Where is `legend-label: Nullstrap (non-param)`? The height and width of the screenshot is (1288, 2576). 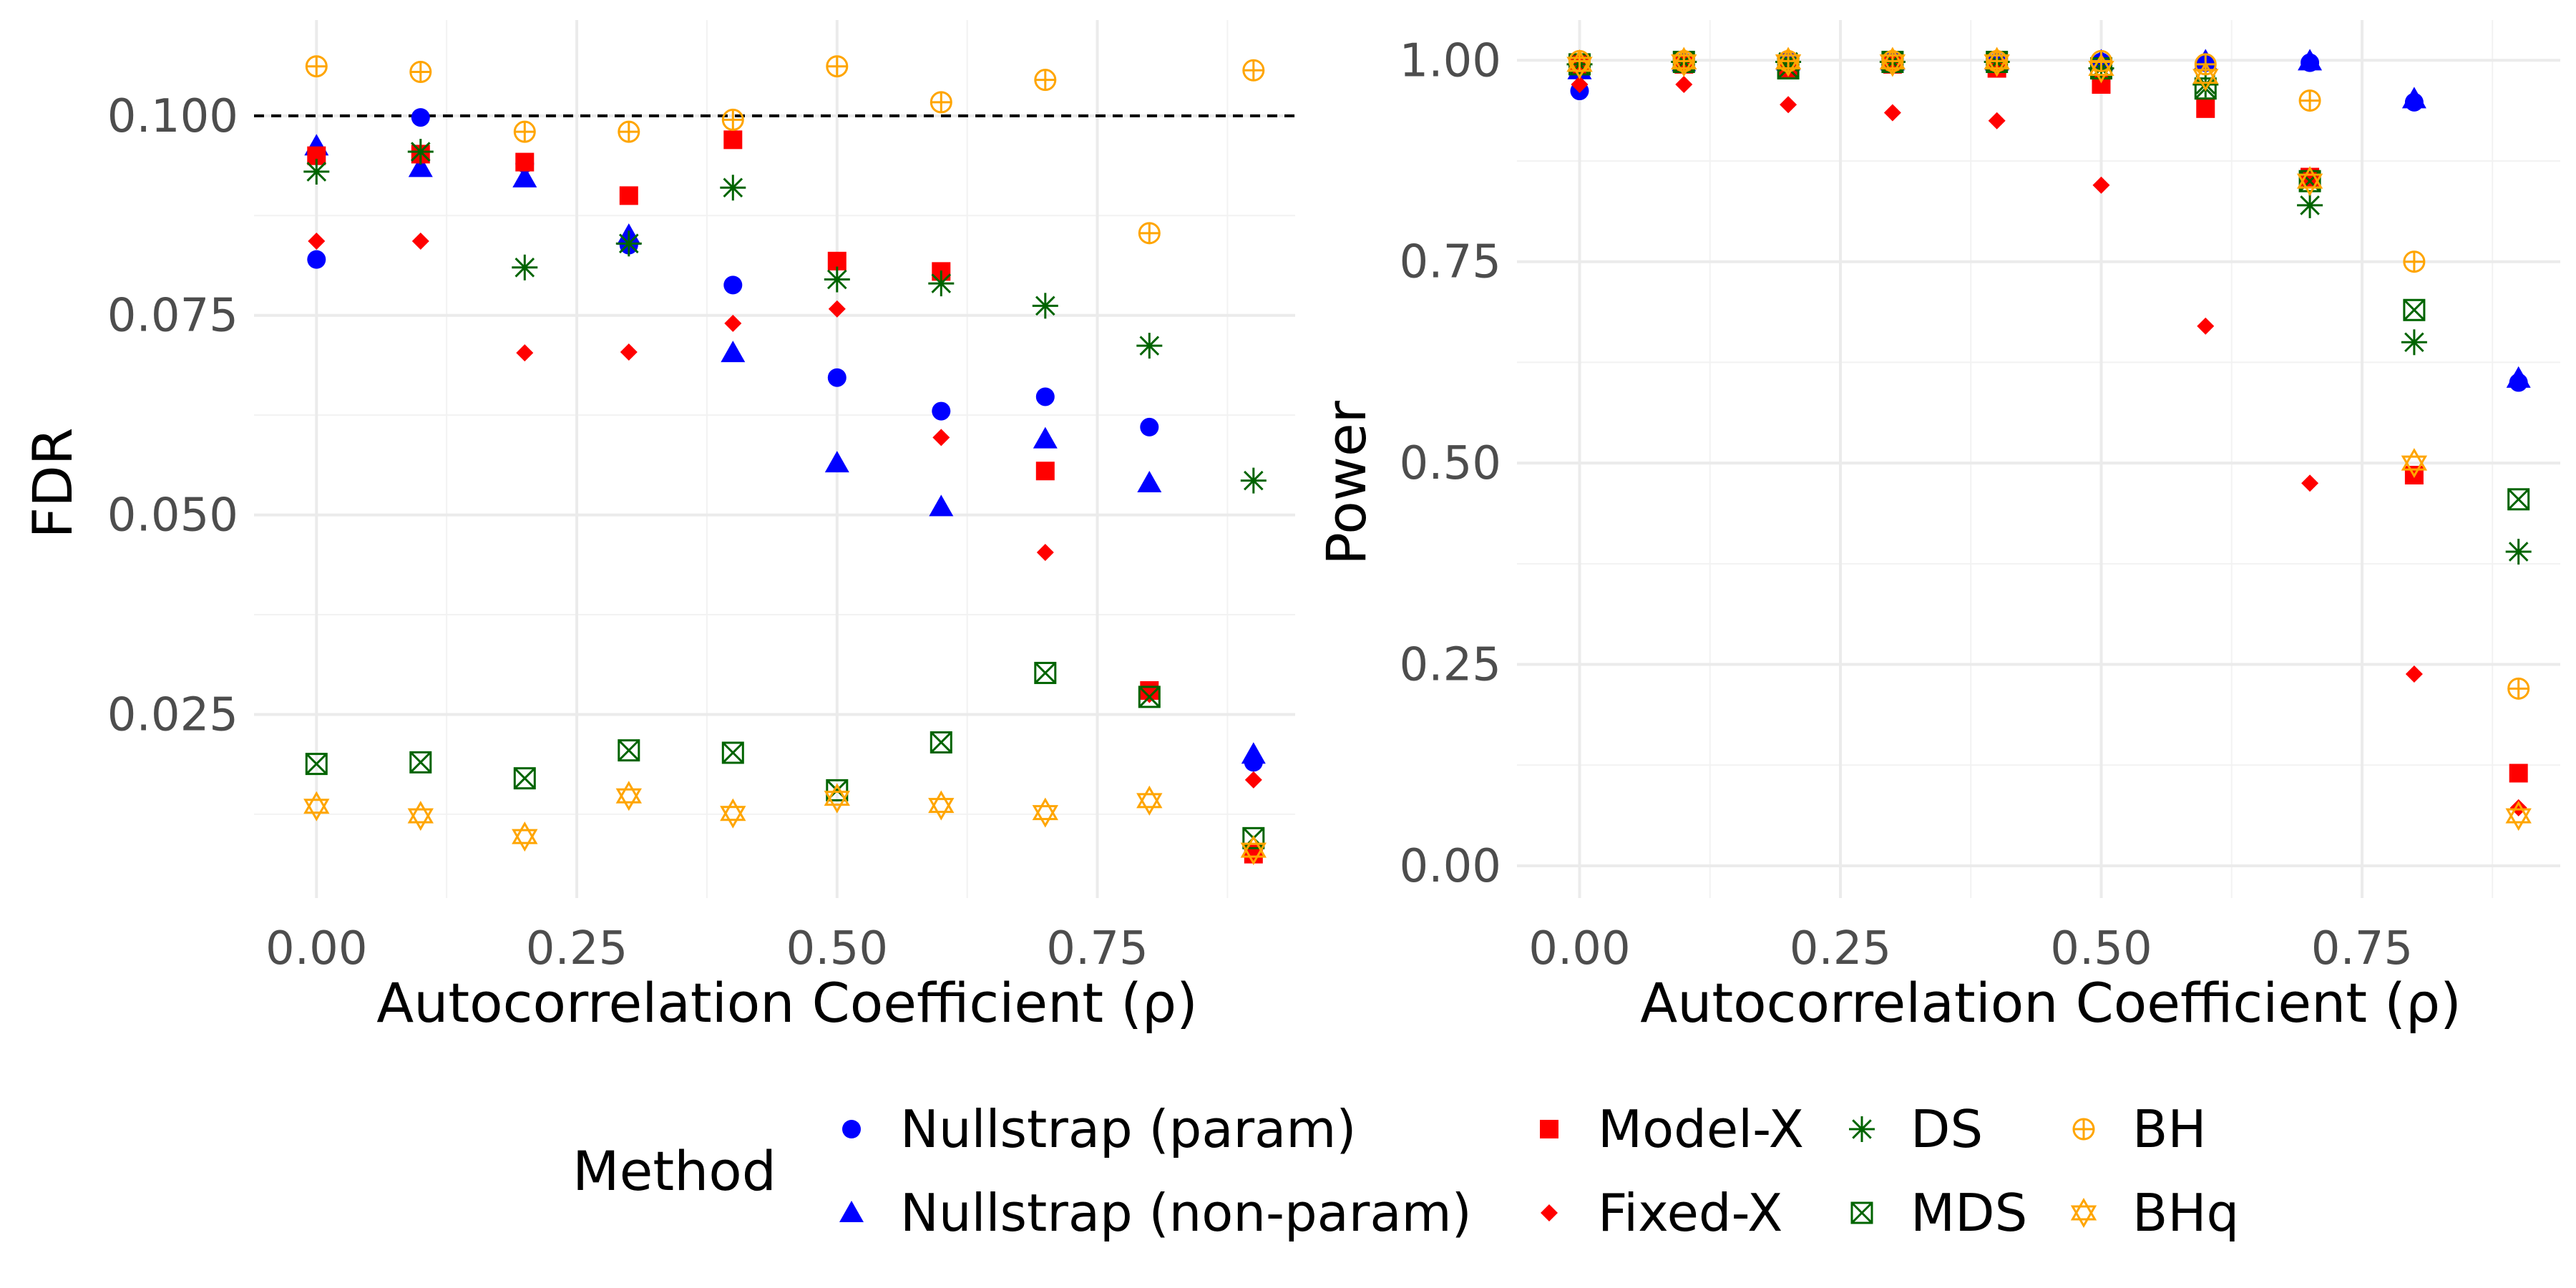 legend-label: Nullstrap (non-param) is located at coordinates (1186, 1213).